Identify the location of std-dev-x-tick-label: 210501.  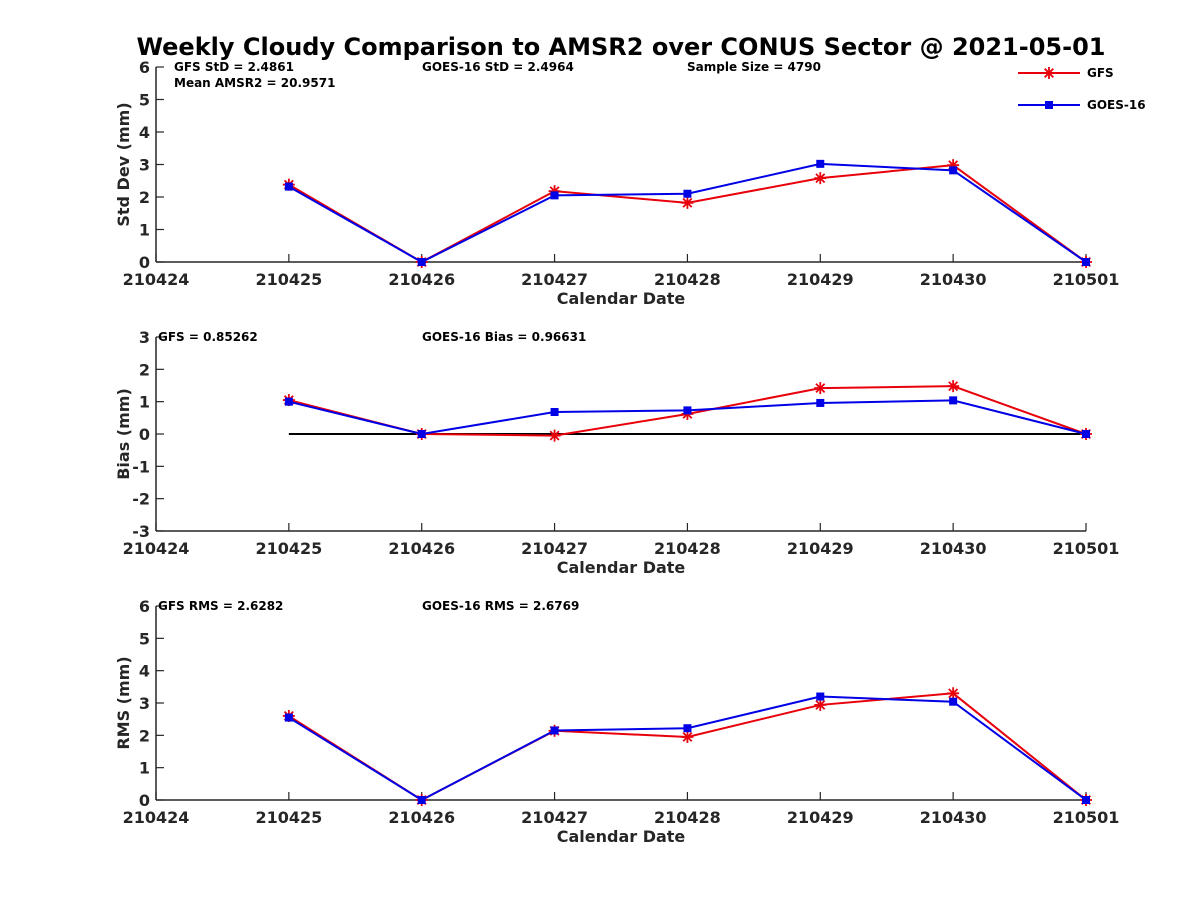
(1086, 279).